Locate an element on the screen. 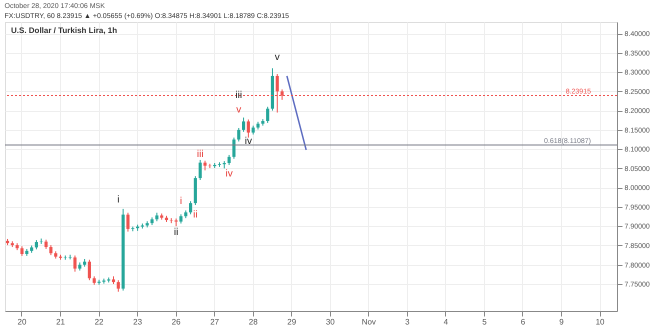  x-tick-label: 20 is located at coordinates (22, 322).